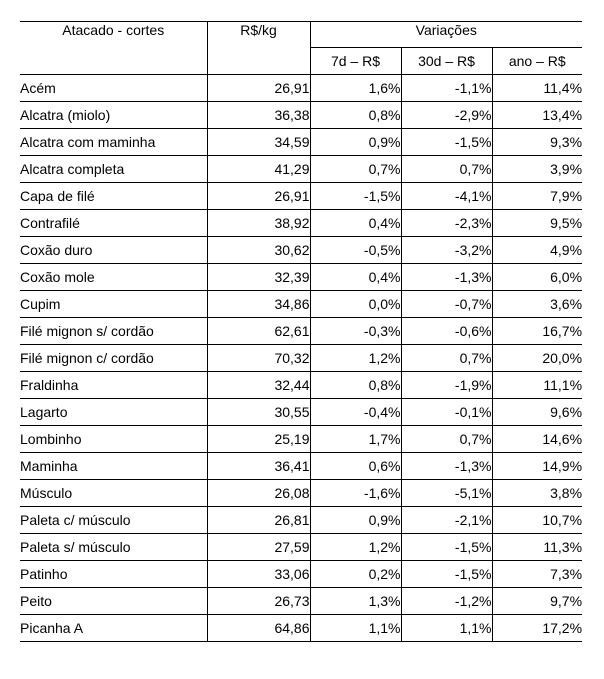 This screenshot has height=679, width=604. What do you see at coordinates (301, 385) in the screenshot?
I see `table-row: Fraldinha 32,44 0,8% -1,9% 11,1%` at bounding box center [301, 385].